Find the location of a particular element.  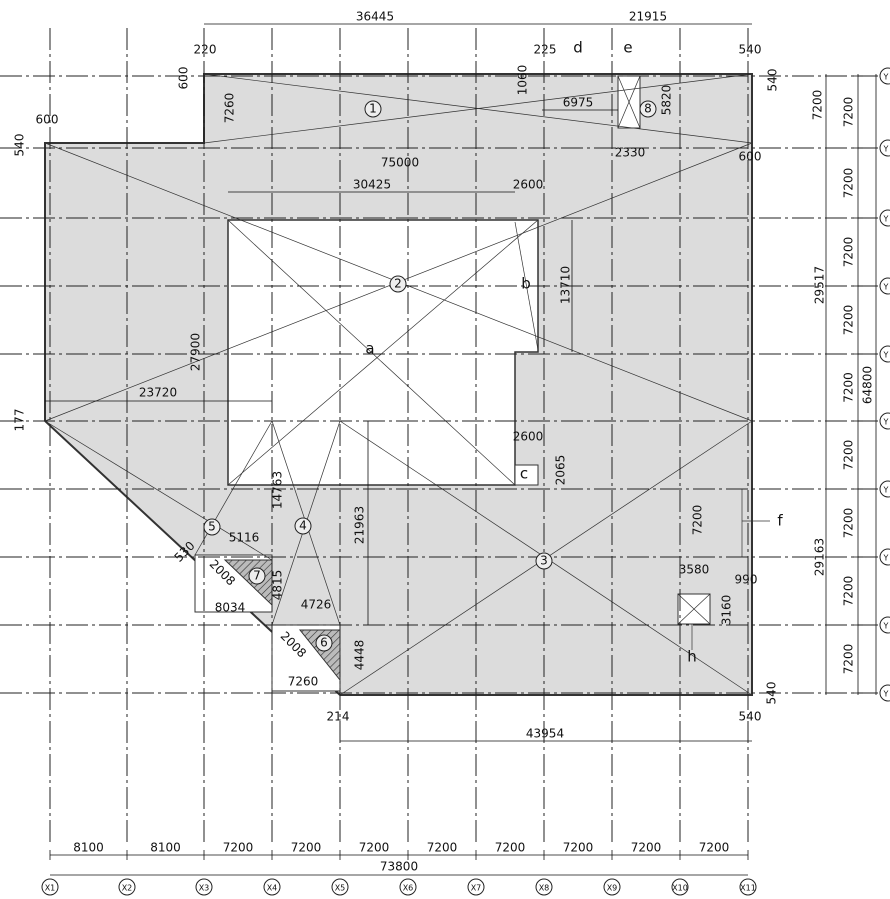

dimension: 8034 is located at coordinates (230, 608).